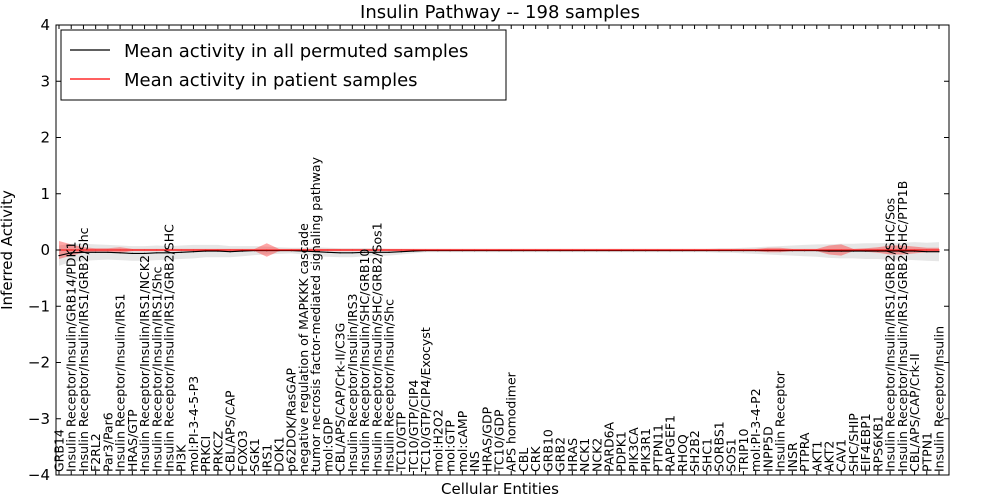  Describe the element at coordinates (865, 442) in the screenshot. I see `x-tick-label: EIF4EBP1` at that location.